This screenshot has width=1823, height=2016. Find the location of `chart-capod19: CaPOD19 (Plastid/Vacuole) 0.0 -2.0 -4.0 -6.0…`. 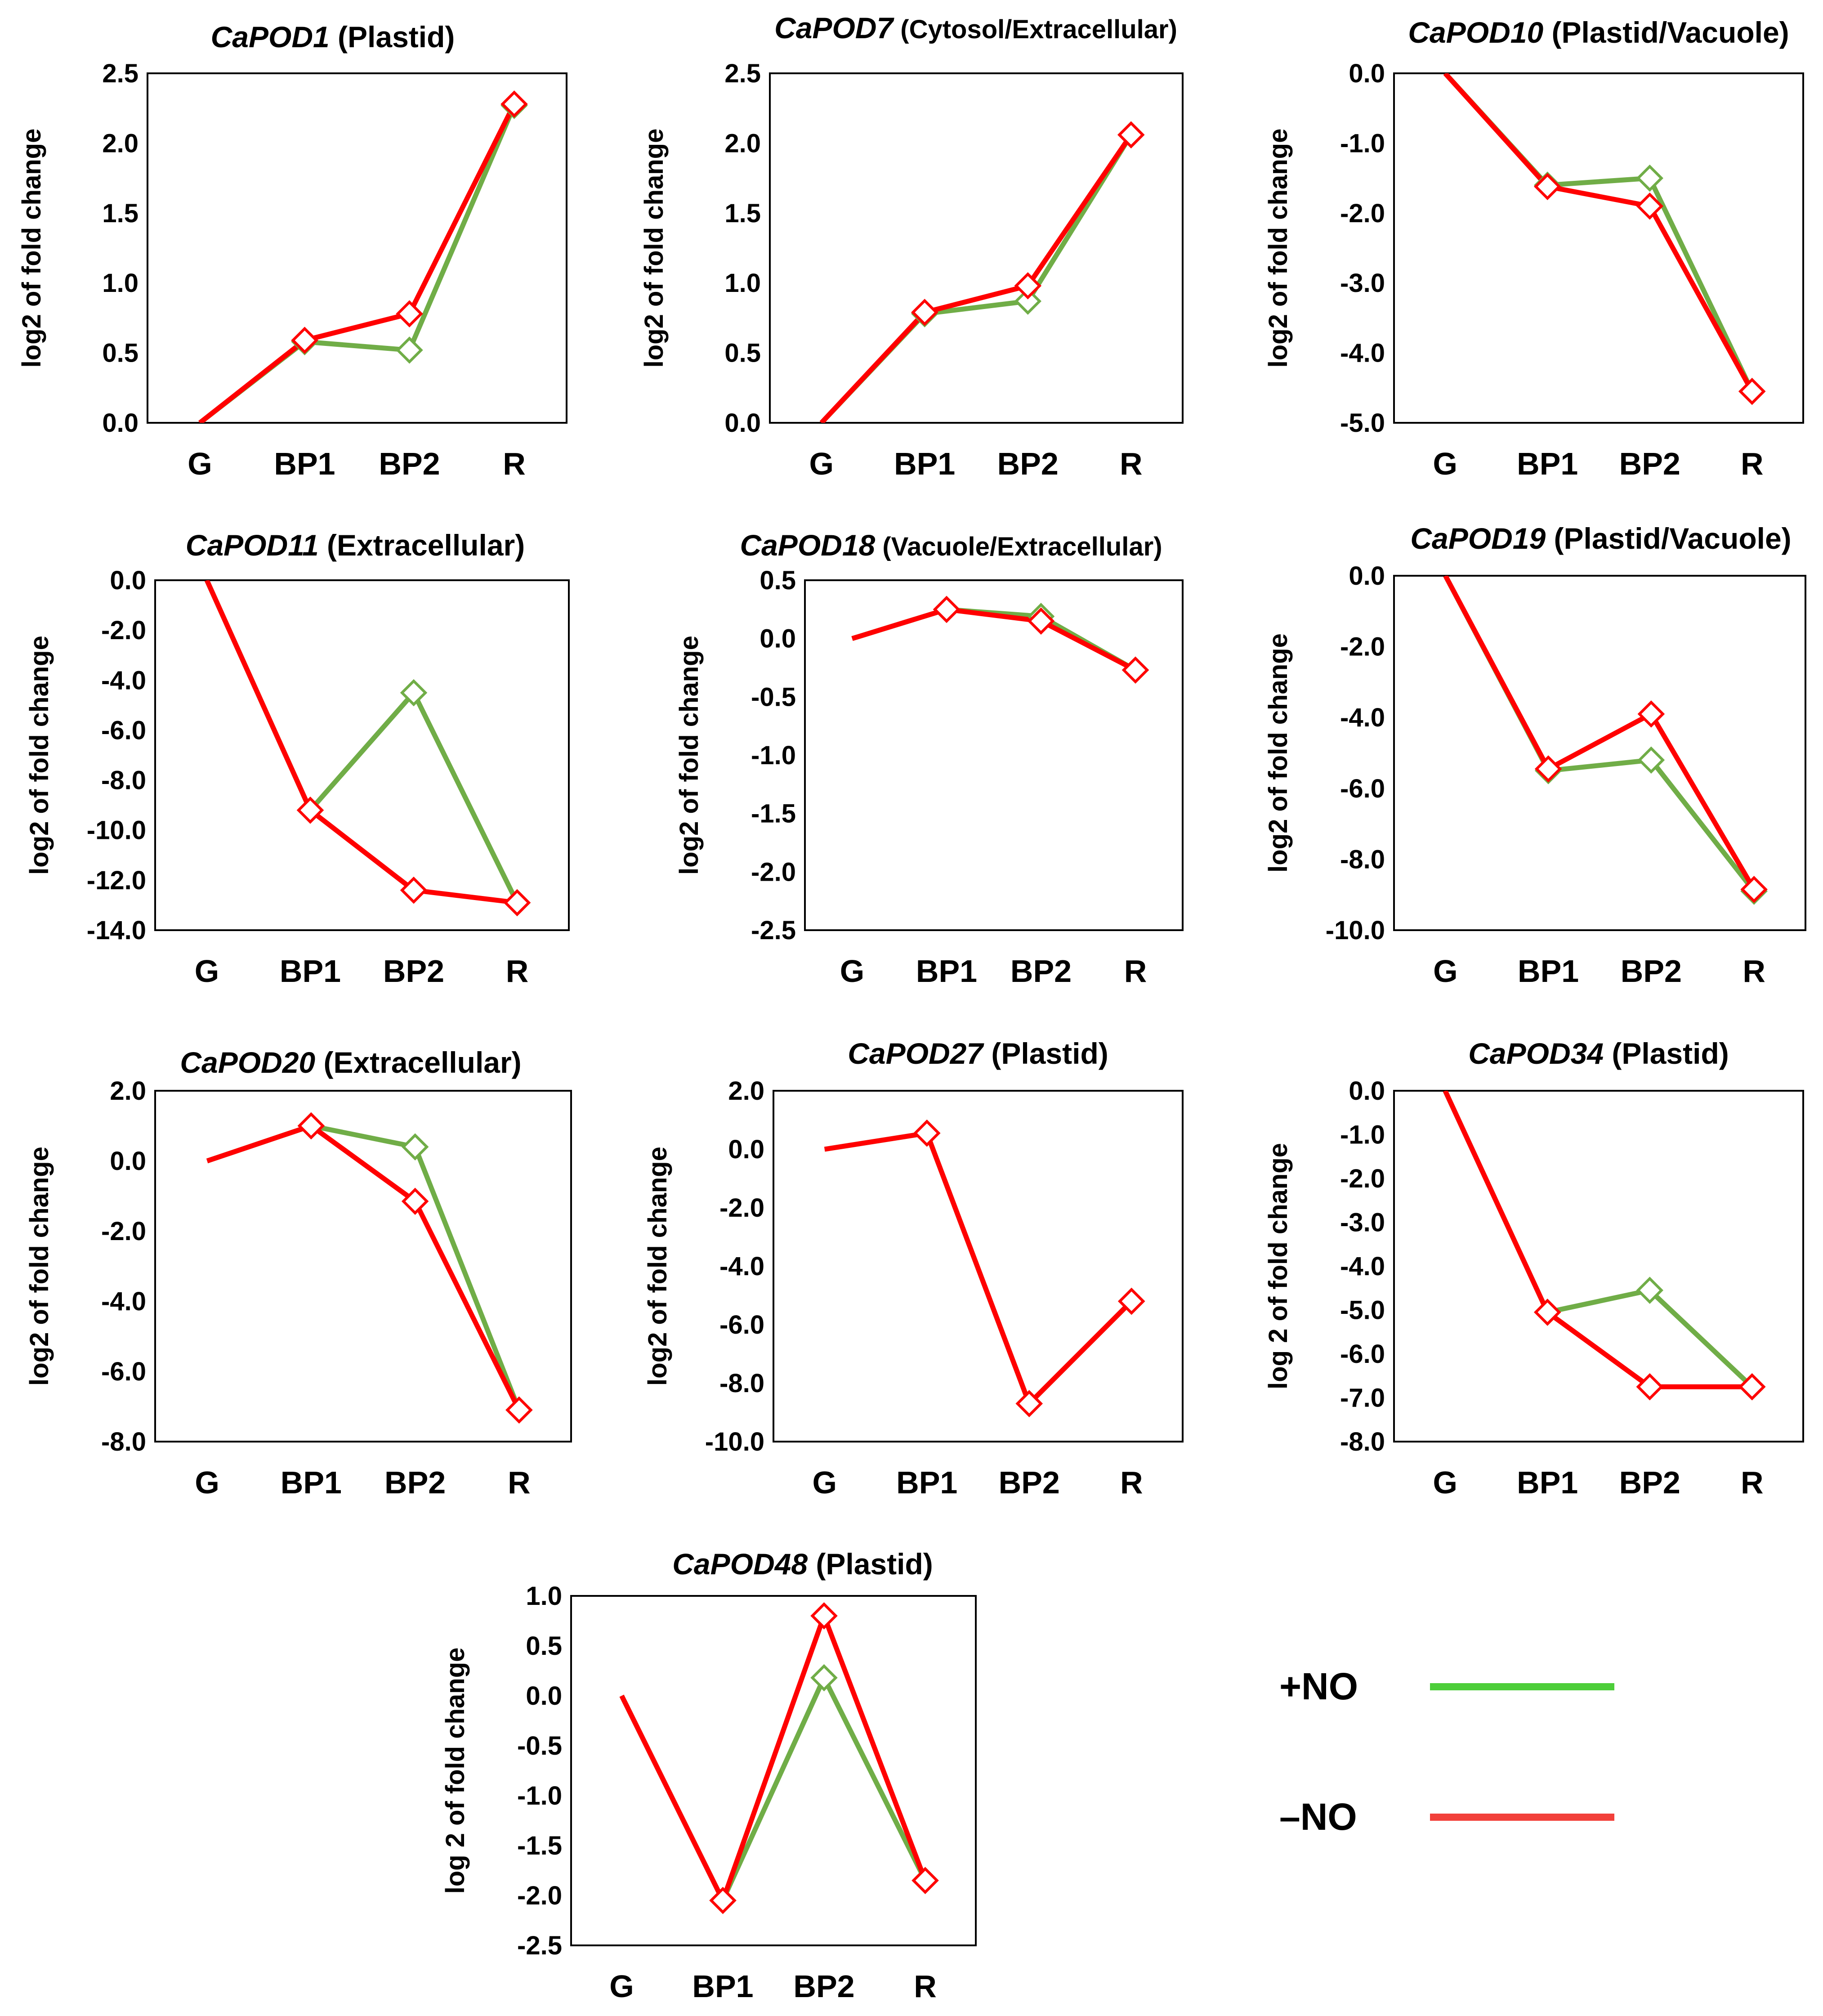

chart-capod19: CaPOD19 (Plastid/Vacuole) 0.0 -2.0 -4.0 -6.0… is located at coordinates (1535, 755).